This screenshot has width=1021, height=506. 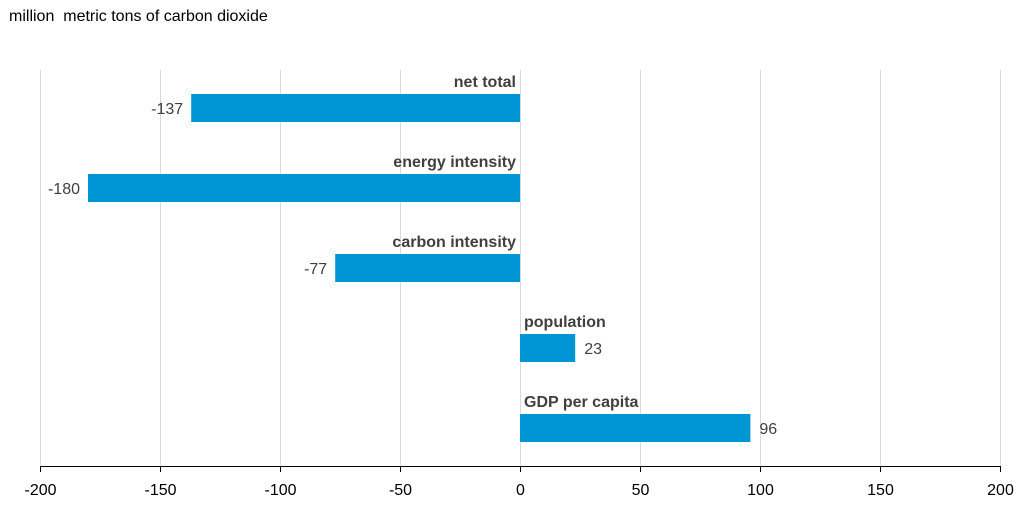 What do you see at coordinates (280, 490) in the screenshot?
I see `x-tick-label: -100` at bounding box center [280, 490].